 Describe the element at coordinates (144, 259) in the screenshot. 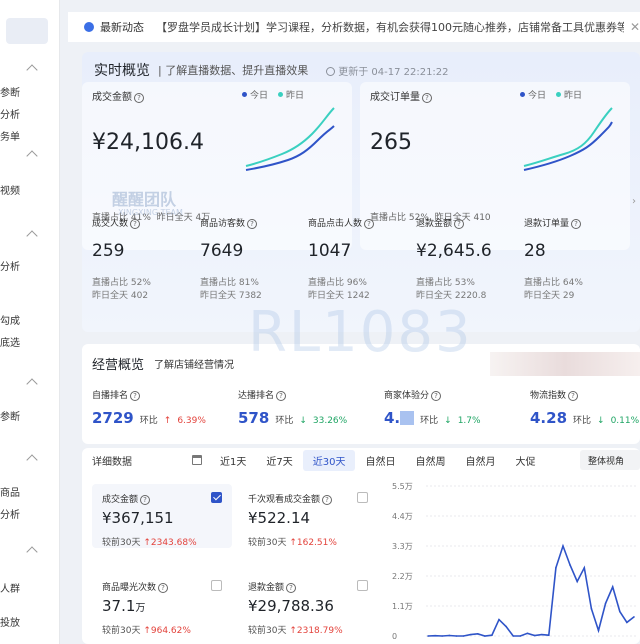

I see `metric-buyers: 成交人数? 259 直播占比 52% 昨日全天 402` at that location.